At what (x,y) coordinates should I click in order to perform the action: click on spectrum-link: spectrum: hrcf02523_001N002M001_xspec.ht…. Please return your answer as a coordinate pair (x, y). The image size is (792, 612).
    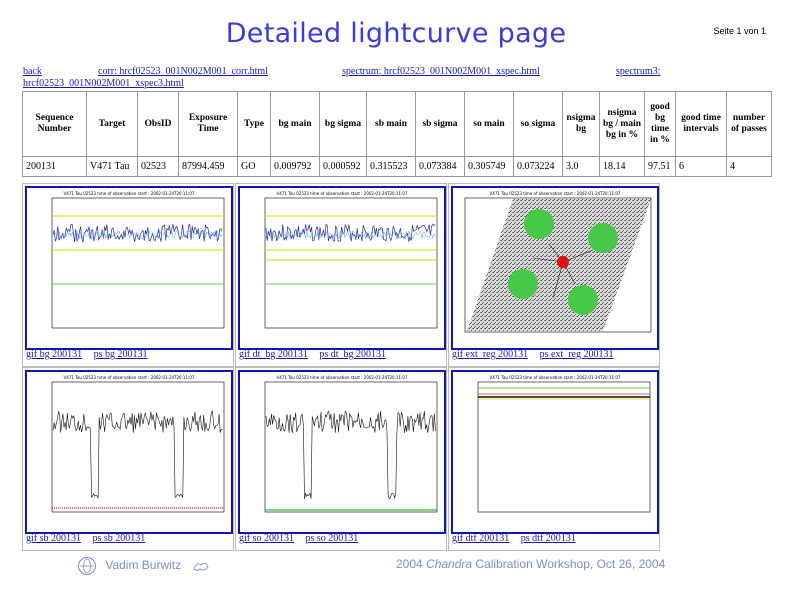
    Looking at the image, I should click on (441, 71).